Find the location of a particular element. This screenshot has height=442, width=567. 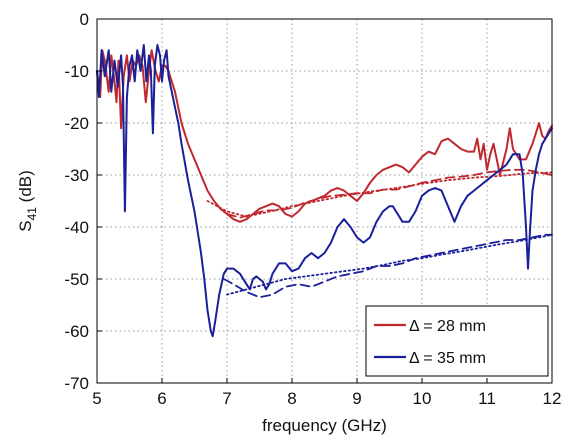

x-tick-label: 5 is located at coordinates (96, 398).